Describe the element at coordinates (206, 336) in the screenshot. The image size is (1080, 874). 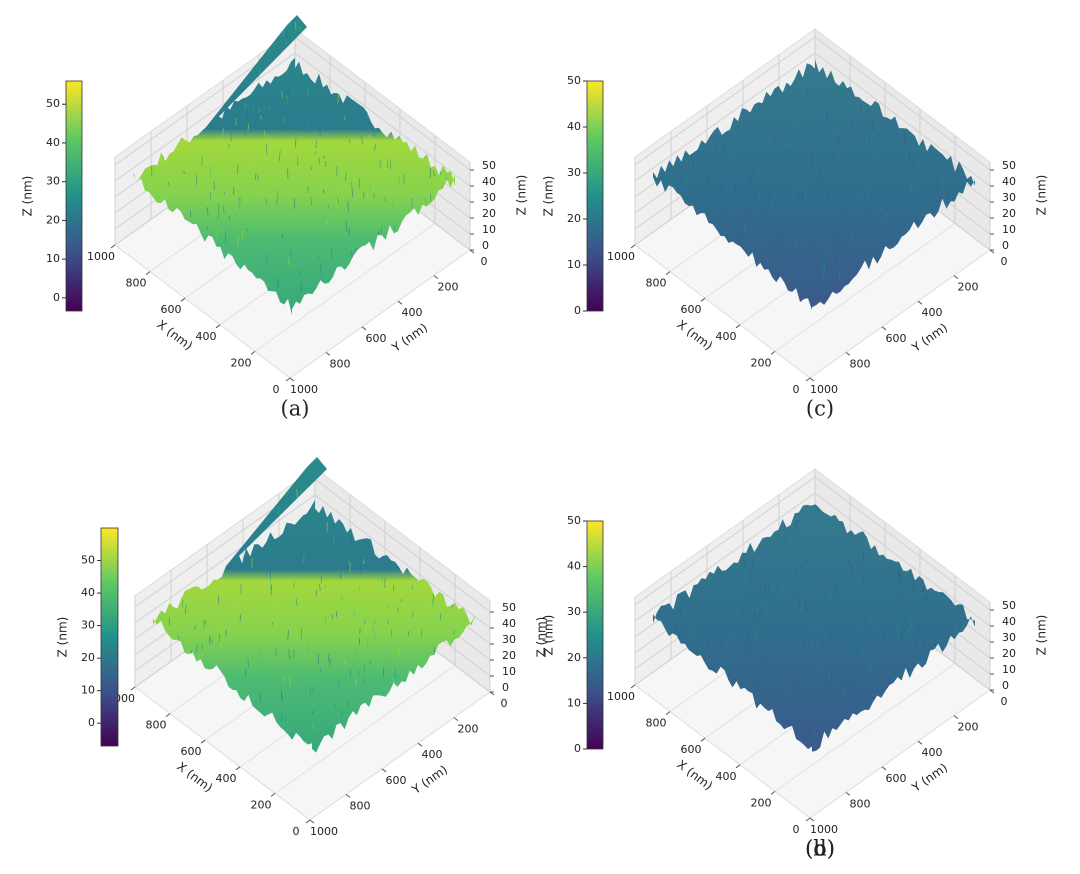
I see `x-tick-label: 400` at that location.